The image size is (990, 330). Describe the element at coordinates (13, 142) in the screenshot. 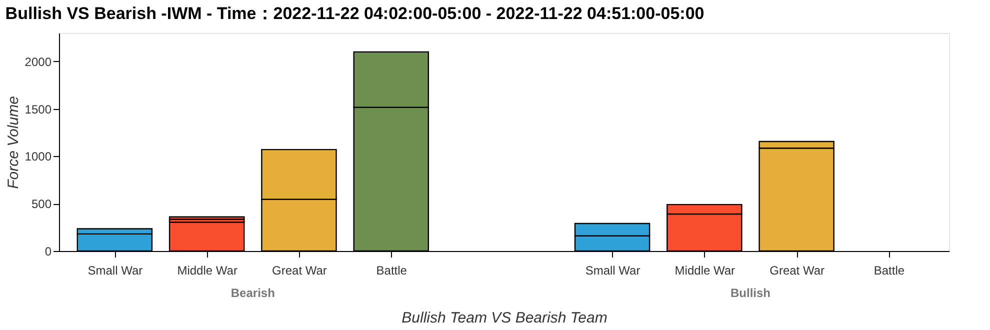

I see `y-axis-title: Force Volume` at that location.